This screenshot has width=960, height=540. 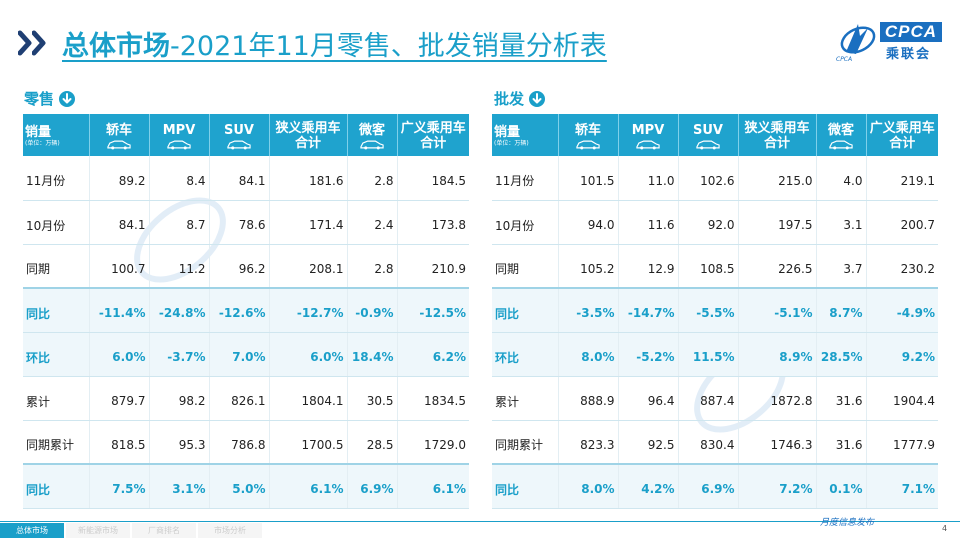 What do you see at coordinates (844, 59) in the screenshot?
I see `logo-small-text: CPCA` at bounding box center [844, 59].